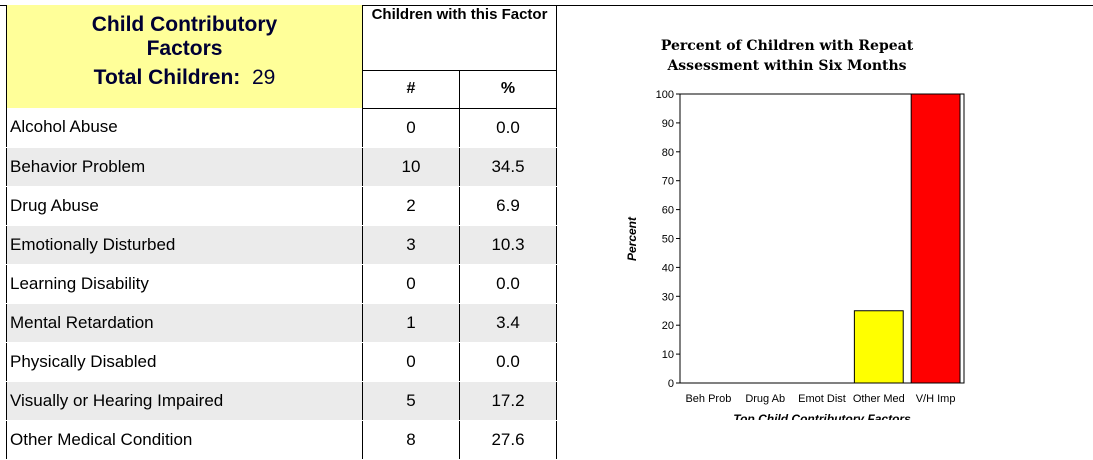  I want to click on y-tick-label: 20, so click(668, 326).